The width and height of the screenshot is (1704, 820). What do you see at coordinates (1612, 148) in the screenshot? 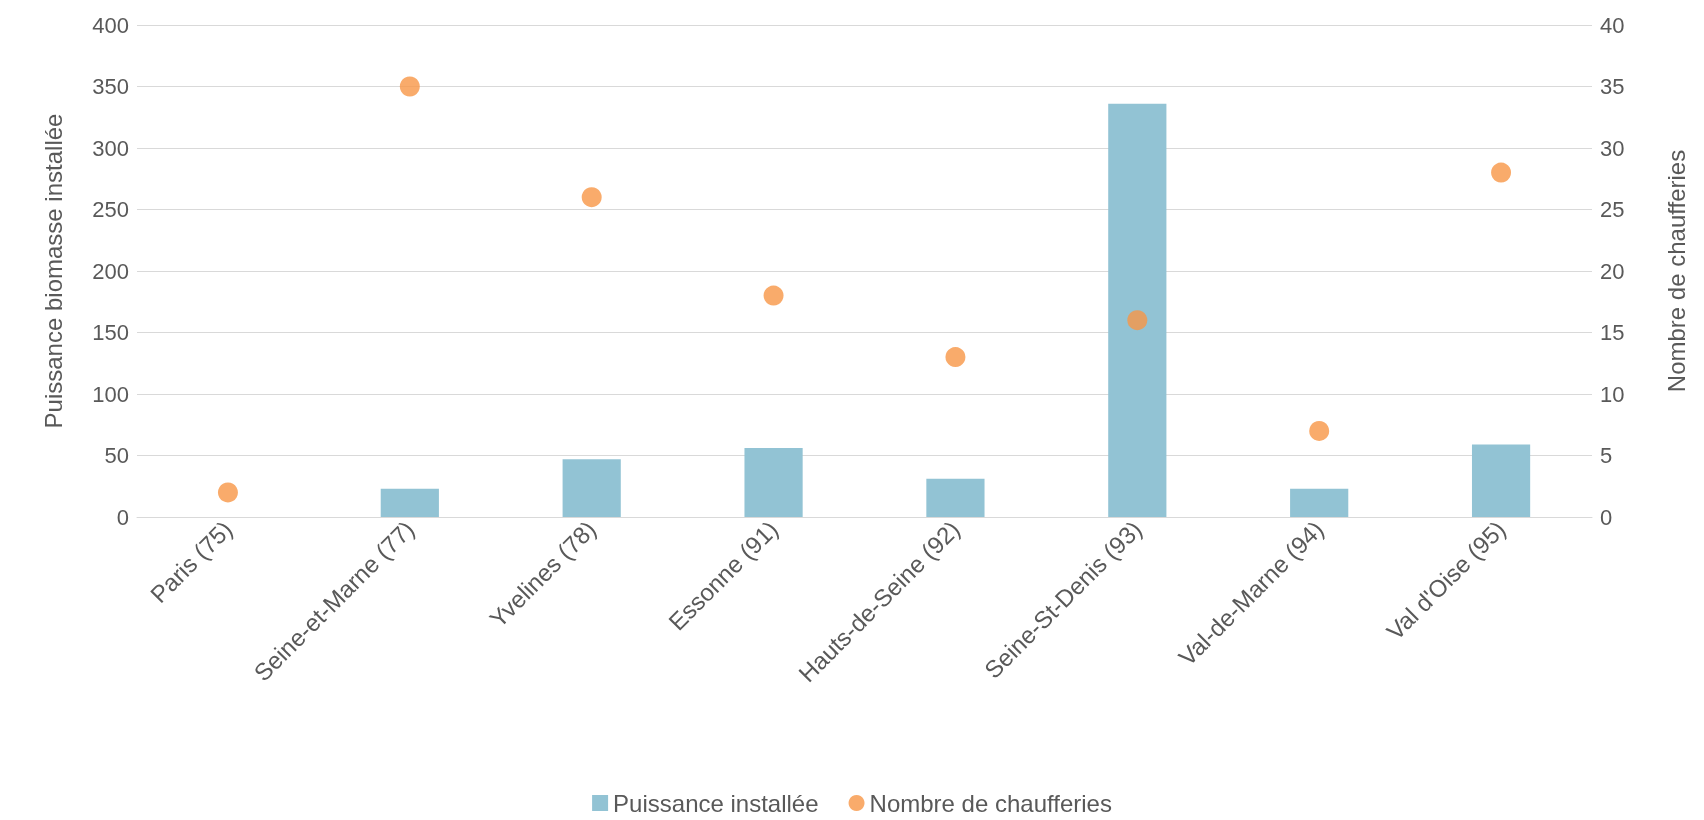
I see `y2-tick-label: 30` at bounding box center [1612, 148].